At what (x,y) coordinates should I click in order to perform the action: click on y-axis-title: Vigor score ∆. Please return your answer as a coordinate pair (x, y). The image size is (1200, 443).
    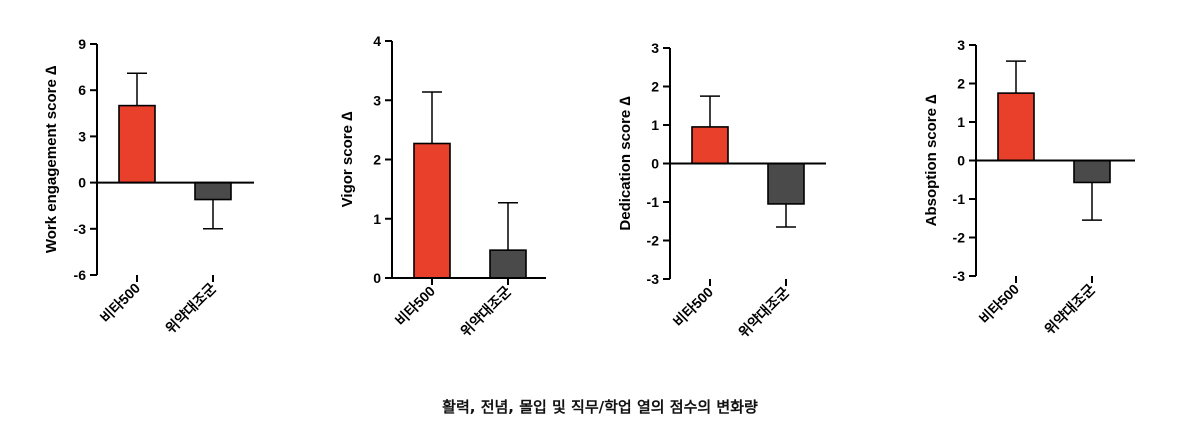
    Looking at the image, I should click on (347, 160).